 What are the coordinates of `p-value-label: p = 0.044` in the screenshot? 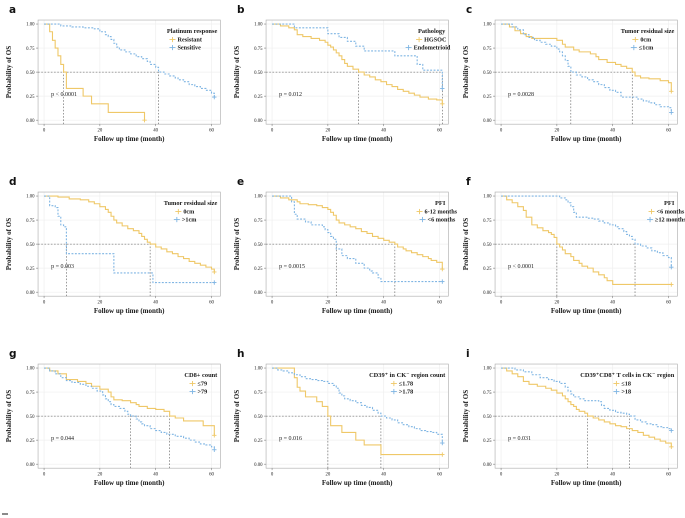 It's located at (62, 440).